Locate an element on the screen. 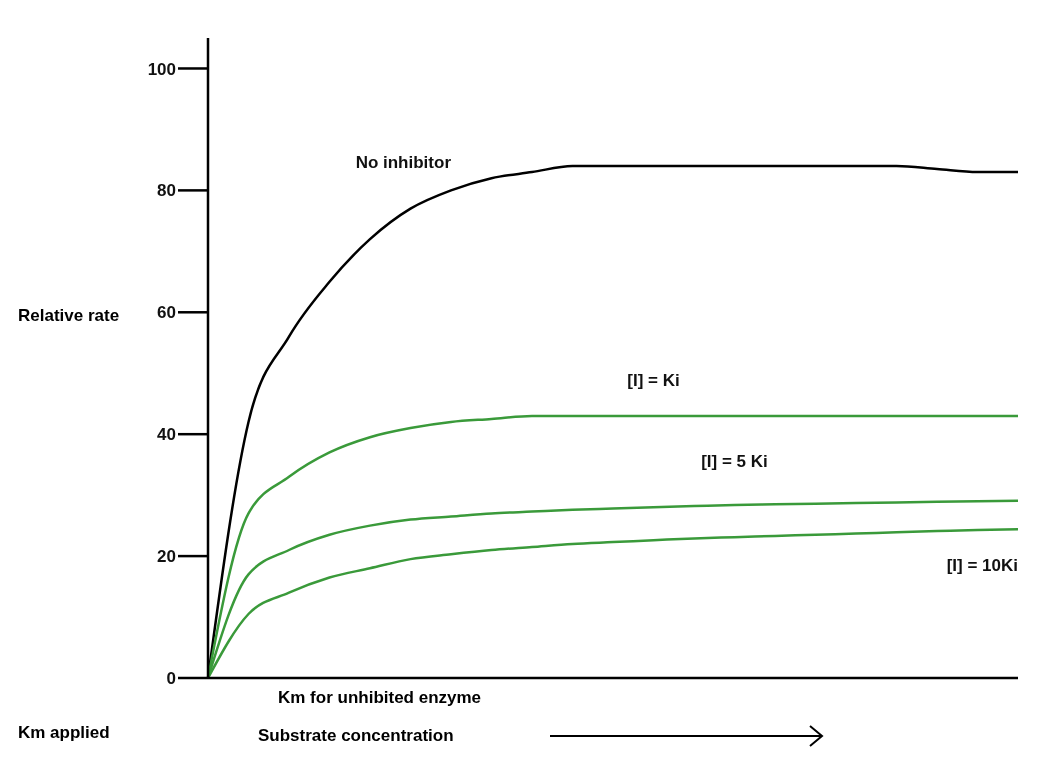  y-axis-title: Relative rate is located at coordinates (69, 316).